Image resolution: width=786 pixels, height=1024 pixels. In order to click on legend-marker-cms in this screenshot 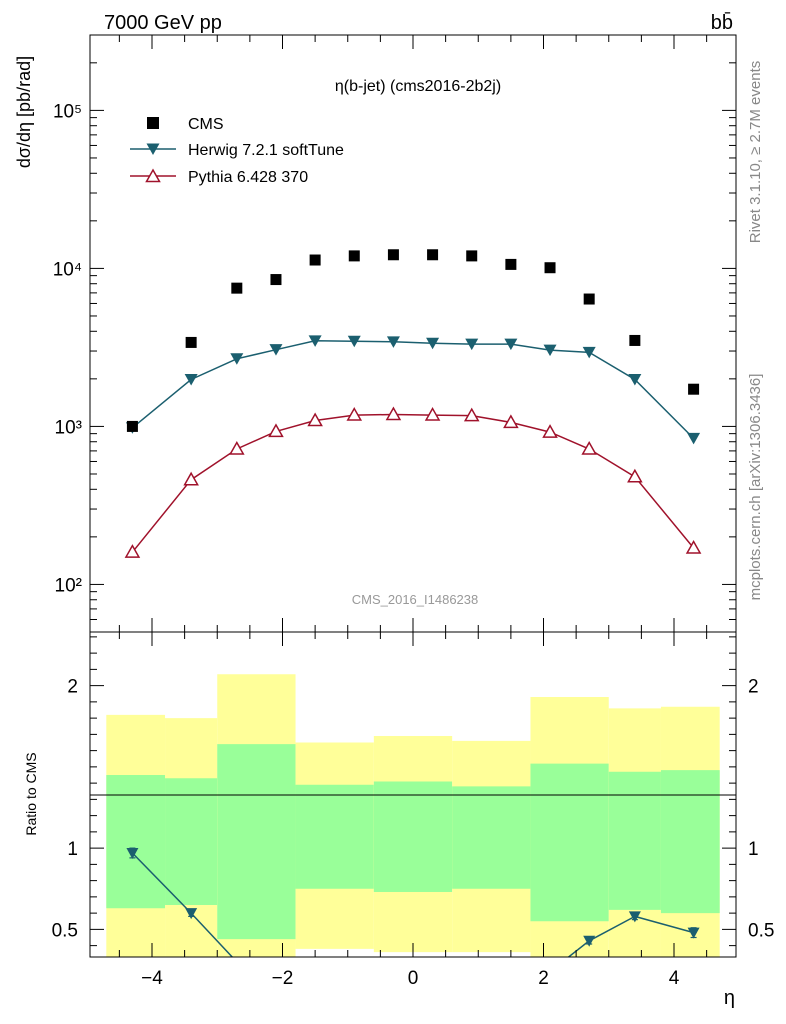, I will do `click(153, 123)`.